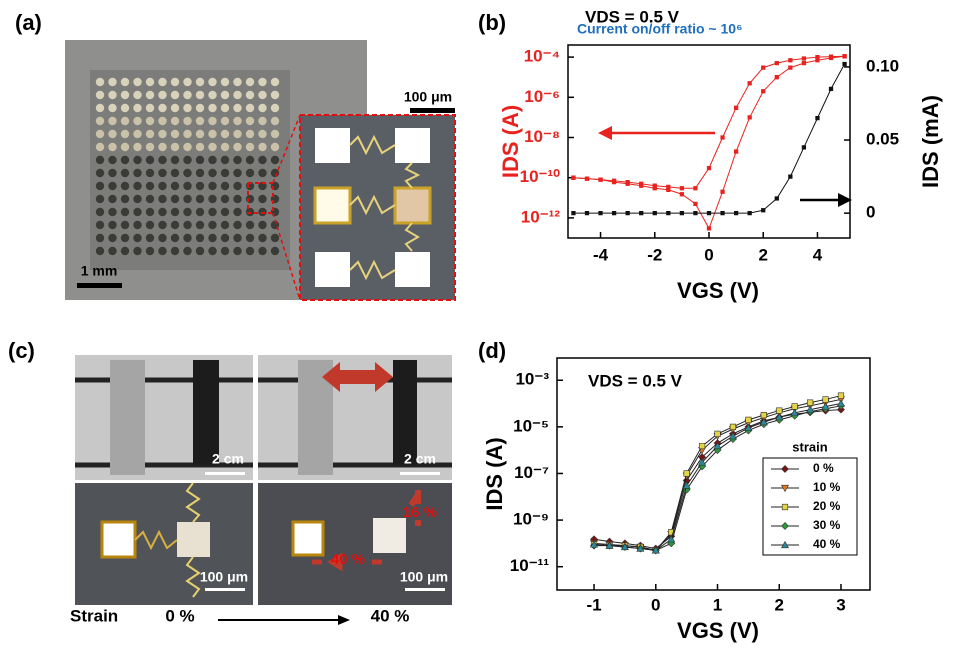 Image resolution: width=958 pixels, height=658 pixels. Describe the element at coordinates (94, 615) in the screenshot. I see `strain-label: Strain` at that location.